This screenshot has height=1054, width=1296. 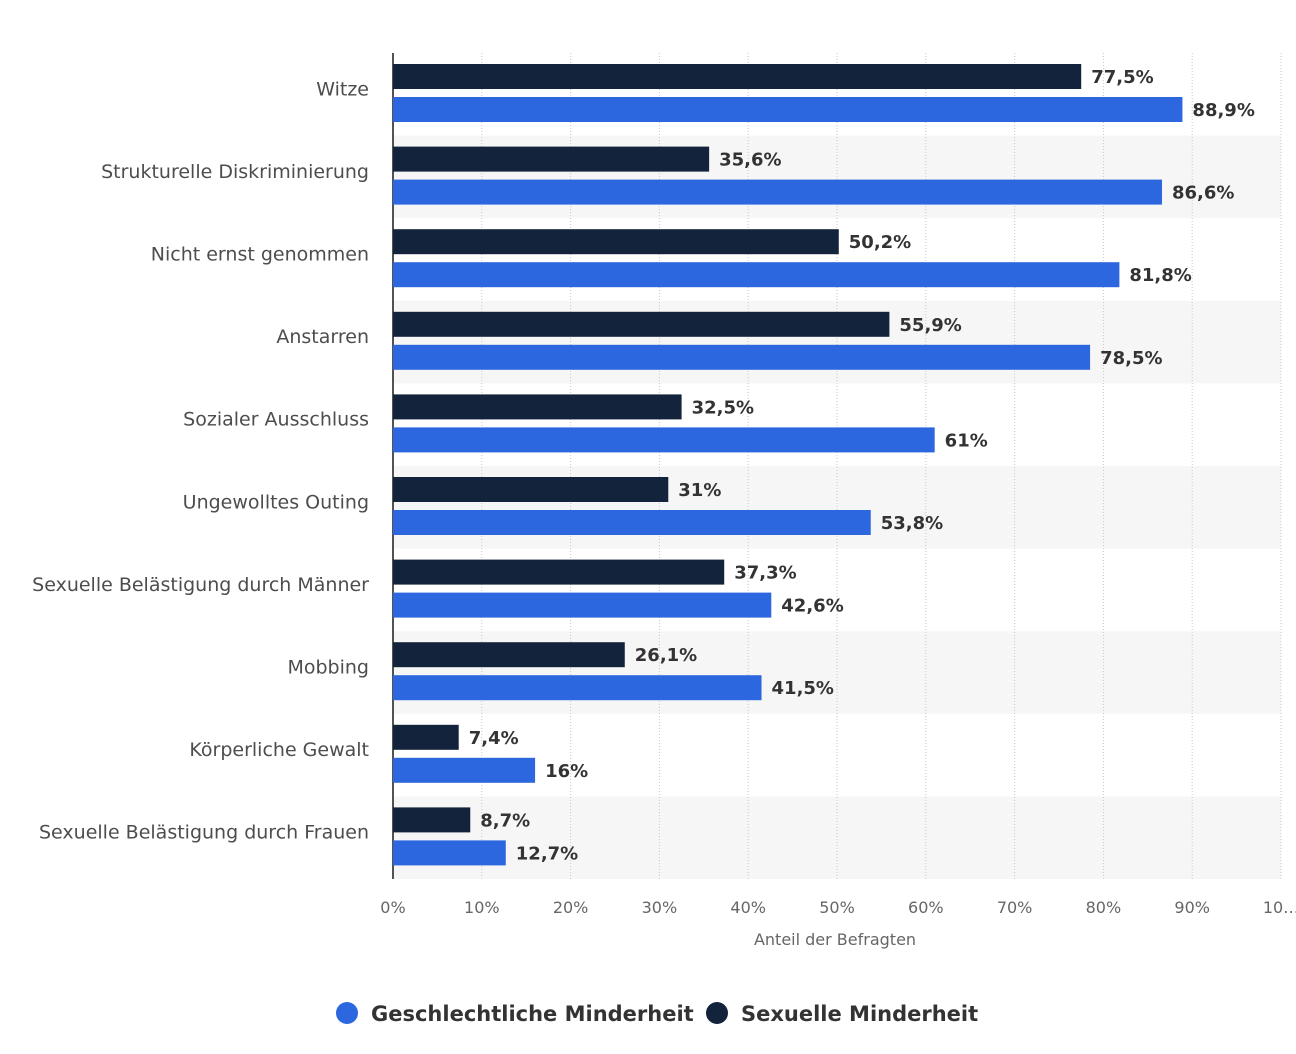 I want to click on data-label: 53,8%, so click(x=912, y=523).